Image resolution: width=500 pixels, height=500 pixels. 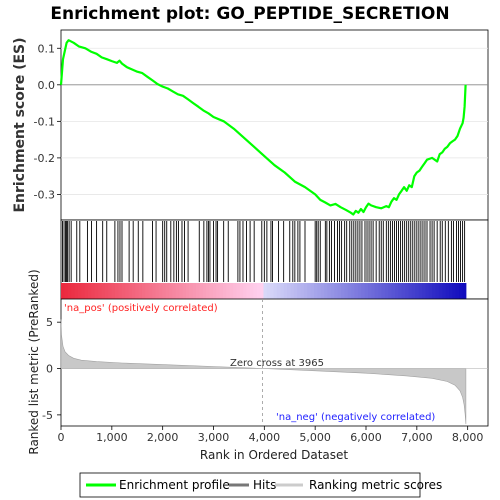 What do you see at coordinates (34, 361) in the screenshot?
I see `metric-y-axis-title: Ranked list metric (PreRanked)` at bounding box center [34, 361].